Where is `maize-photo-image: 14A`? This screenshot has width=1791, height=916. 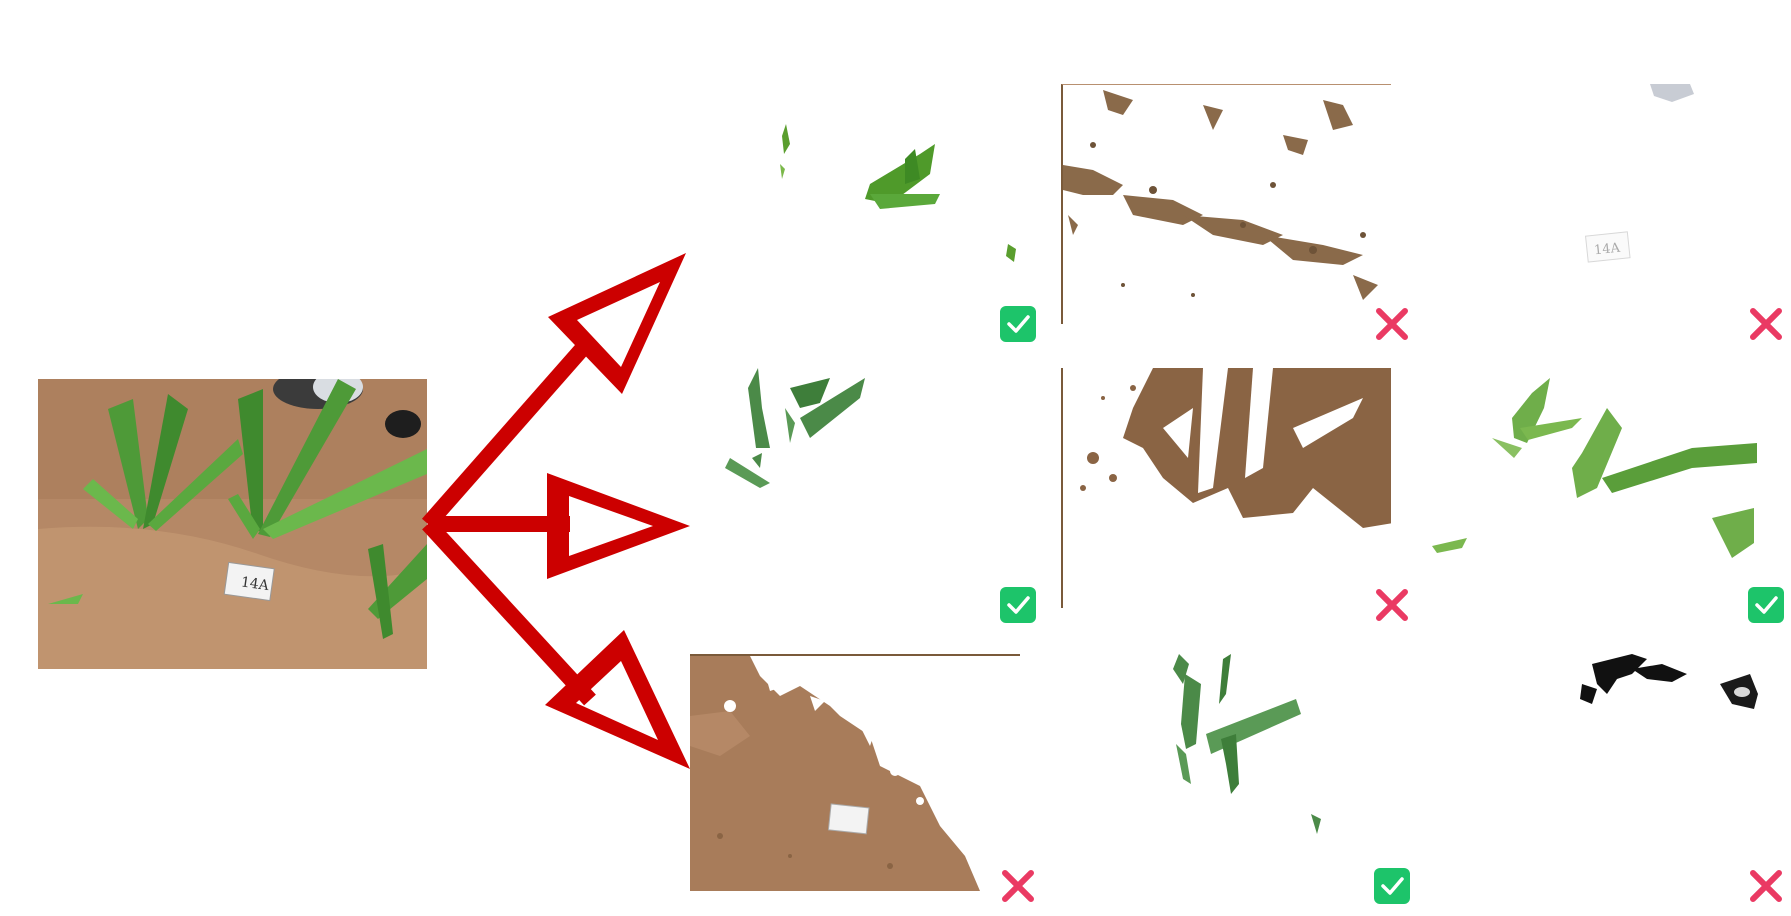 maize-photo-image: 14A is located at coordinates (232, 524).